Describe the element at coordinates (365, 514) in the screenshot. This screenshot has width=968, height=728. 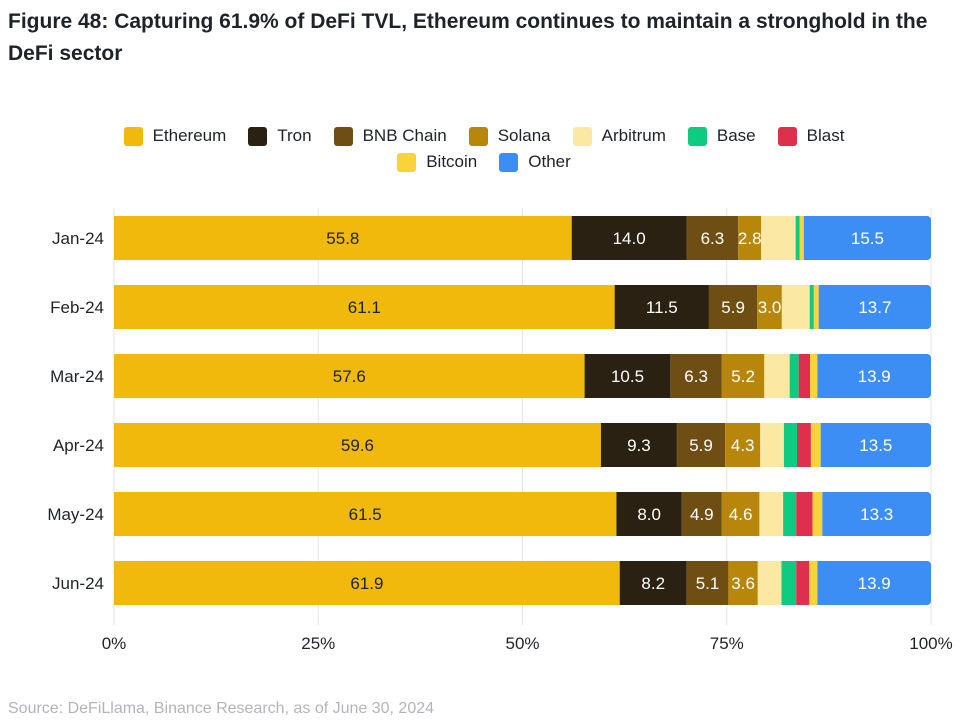
I see `bar-may-24-ethereum` at that location.